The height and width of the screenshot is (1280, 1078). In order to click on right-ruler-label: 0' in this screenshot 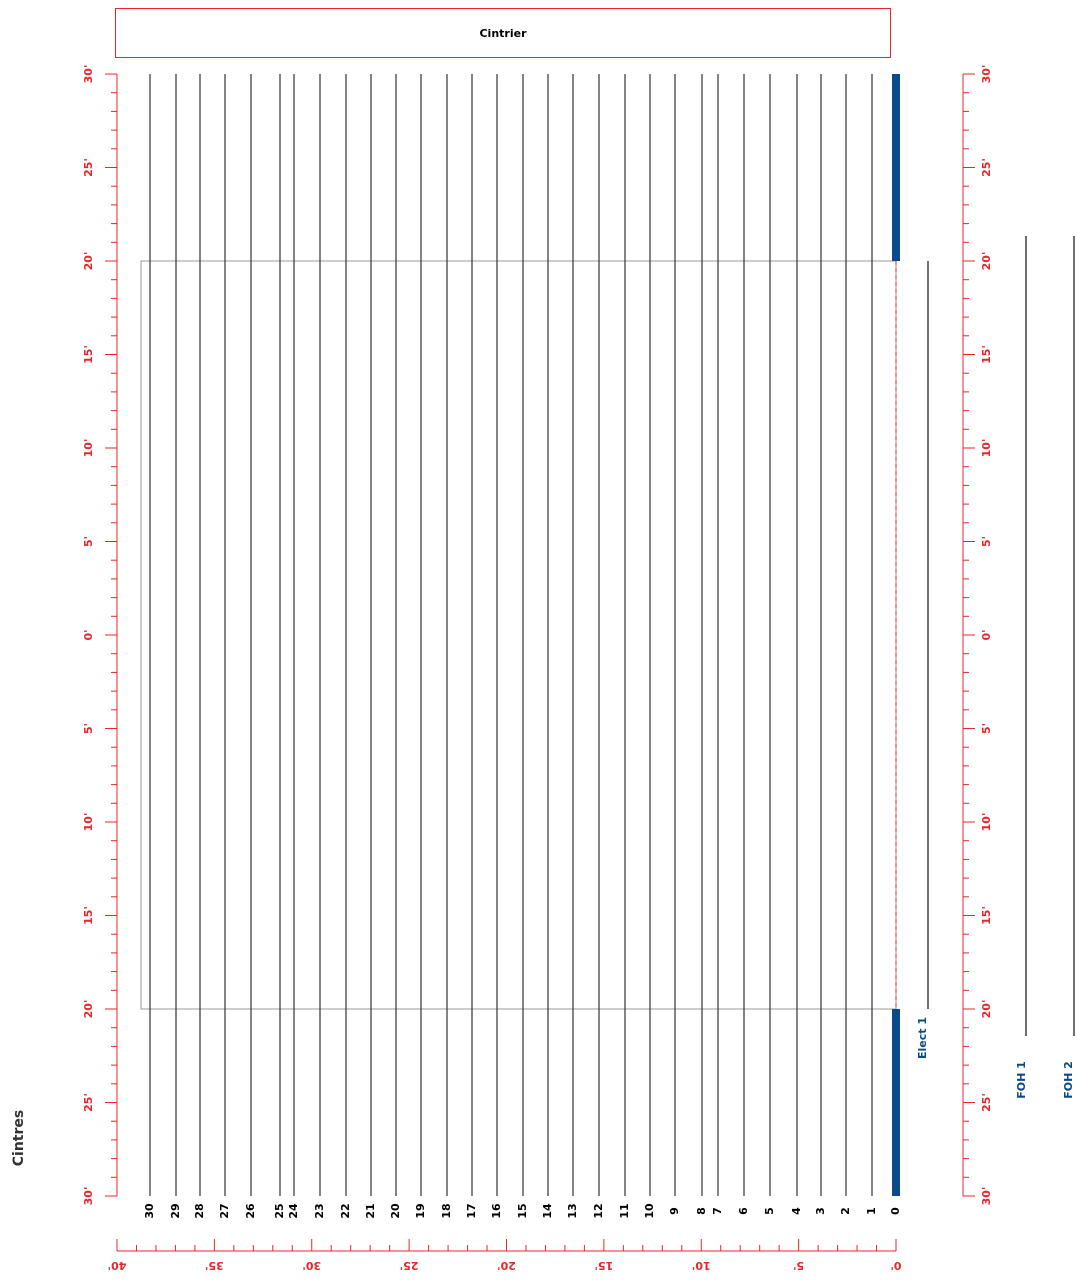, I will do `click(986, 634)`.